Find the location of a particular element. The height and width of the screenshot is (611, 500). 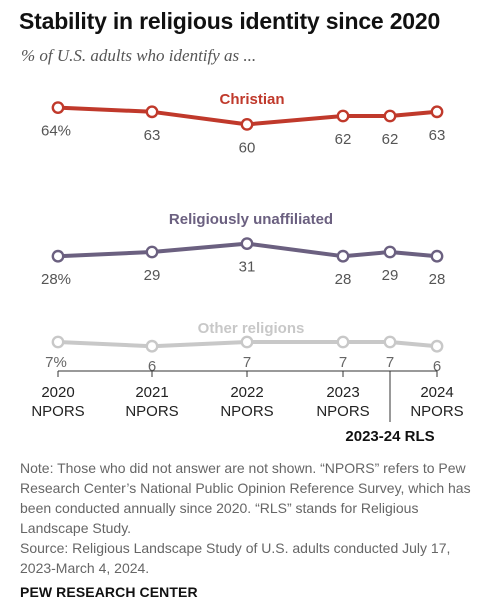

other-religions-line is located at coordinates (247, 344).